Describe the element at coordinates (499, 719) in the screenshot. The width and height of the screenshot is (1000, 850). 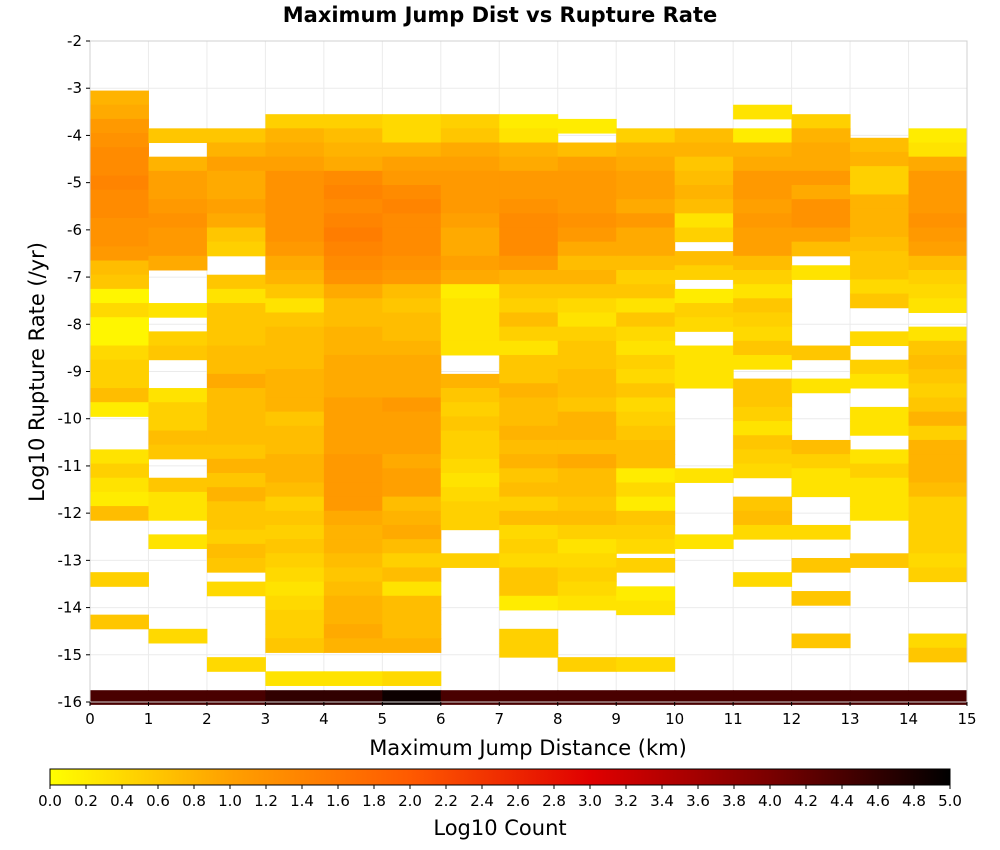
I see `x-tick-label: 7` at that location.